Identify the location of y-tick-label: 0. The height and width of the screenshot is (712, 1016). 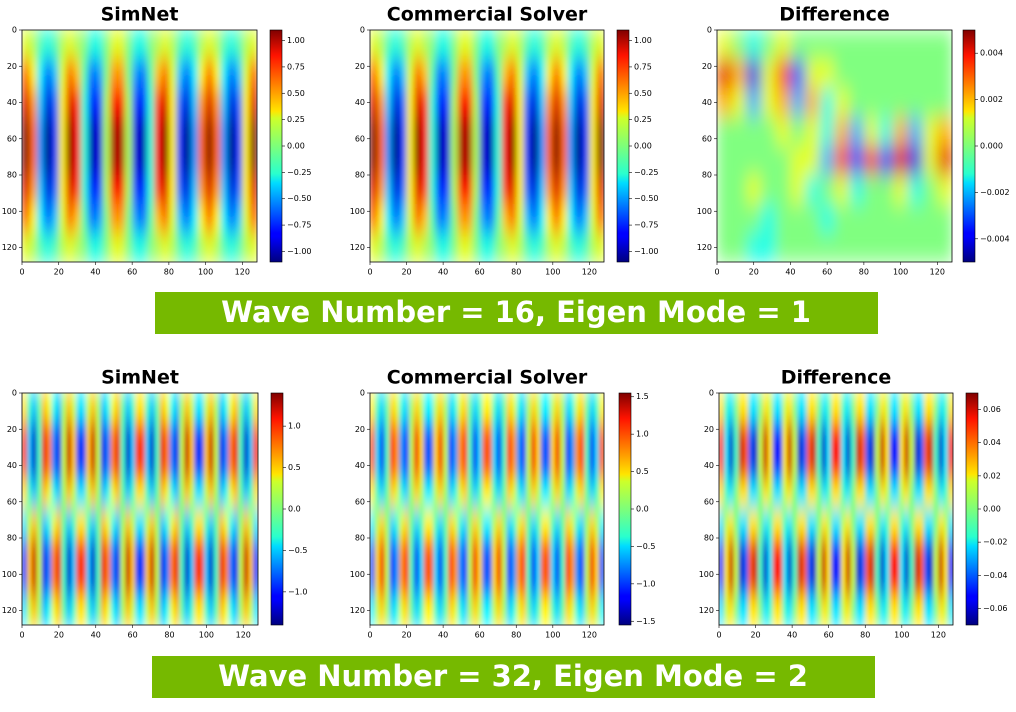
(14, 30).